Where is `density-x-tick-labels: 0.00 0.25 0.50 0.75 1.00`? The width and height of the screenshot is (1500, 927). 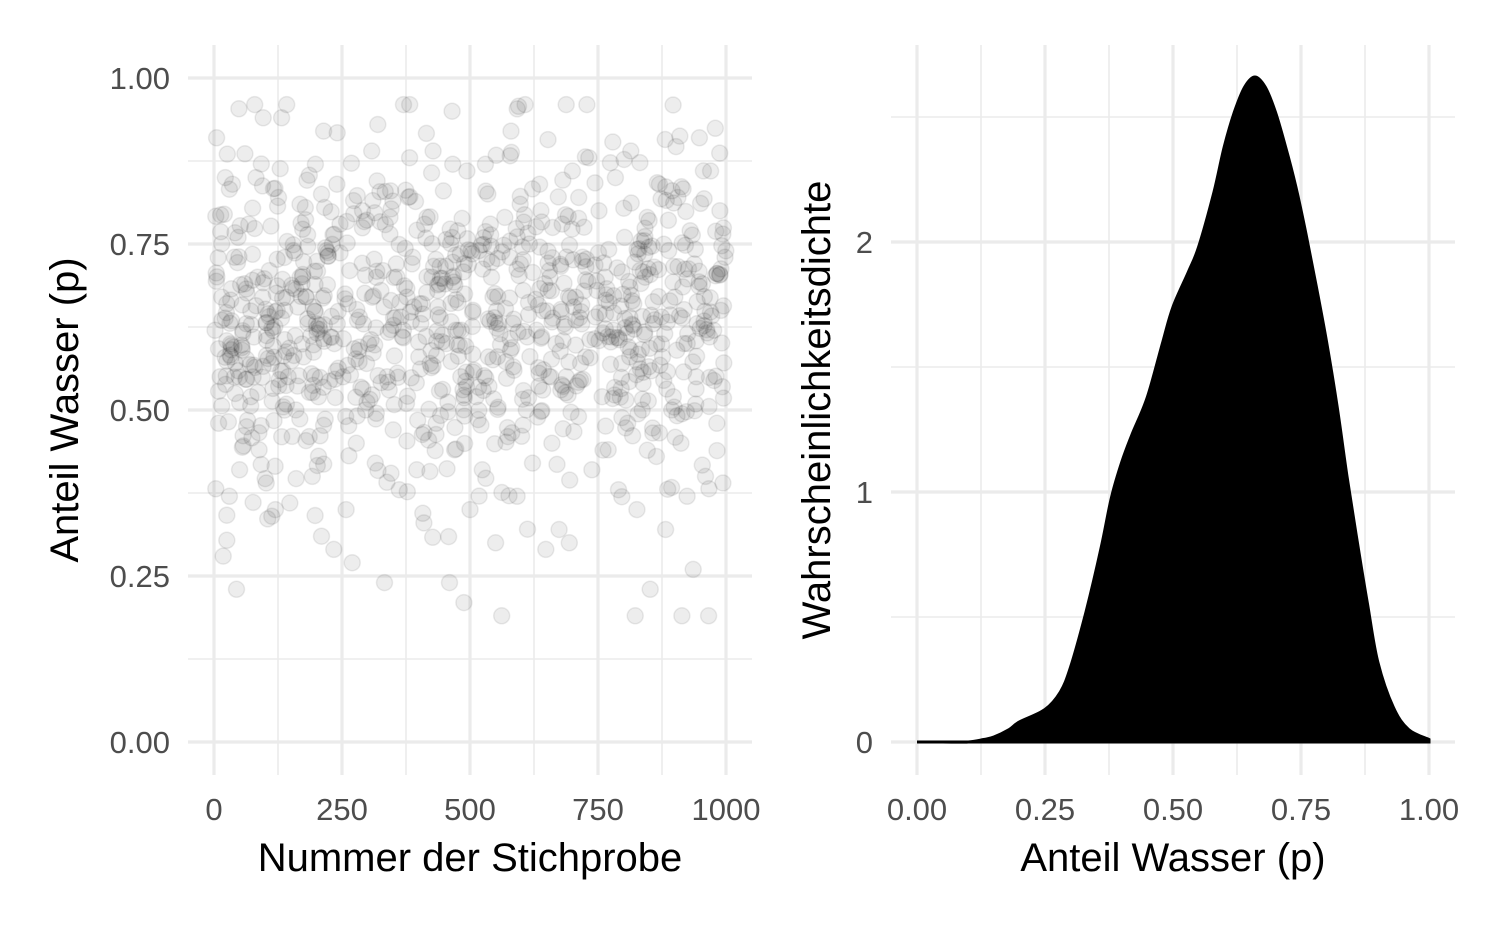 density-x-tick-labels: 0.00 0.25 0.50 0.75 1.00 is located at coordinates (1173, 809).